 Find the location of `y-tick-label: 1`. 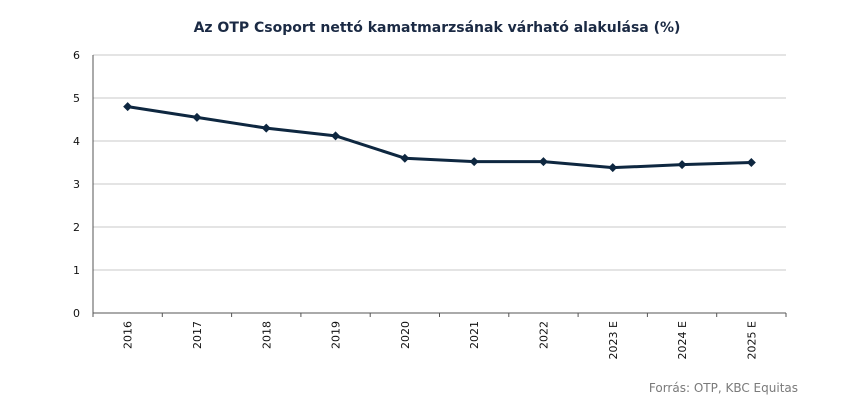

y-tick-label: 1 is located at coordinates (76, 270).